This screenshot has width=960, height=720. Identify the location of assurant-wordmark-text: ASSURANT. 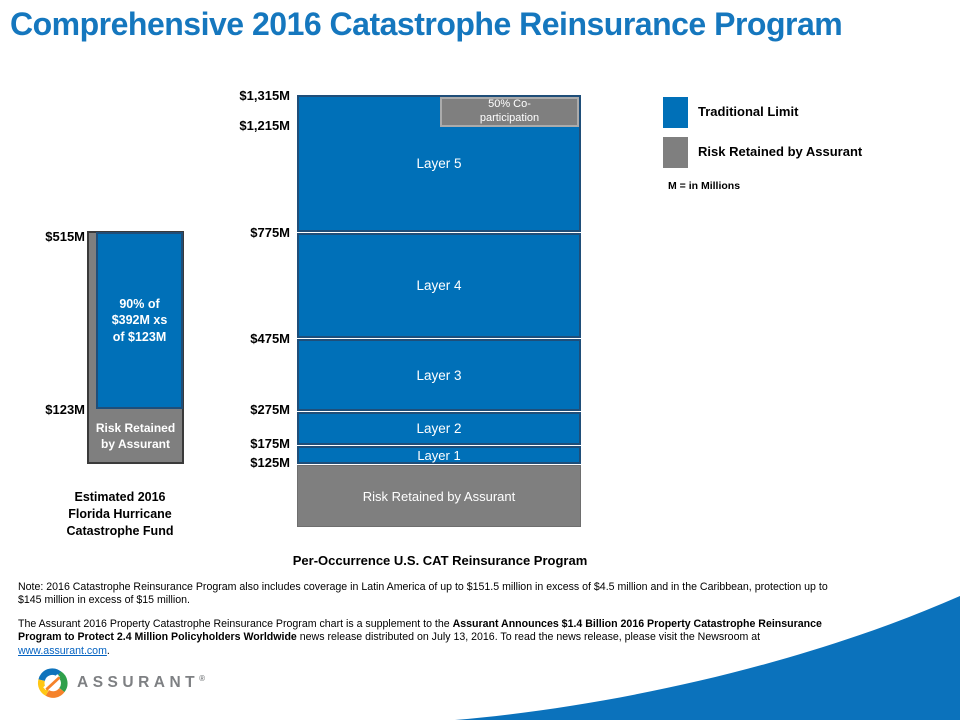
(138, 683).